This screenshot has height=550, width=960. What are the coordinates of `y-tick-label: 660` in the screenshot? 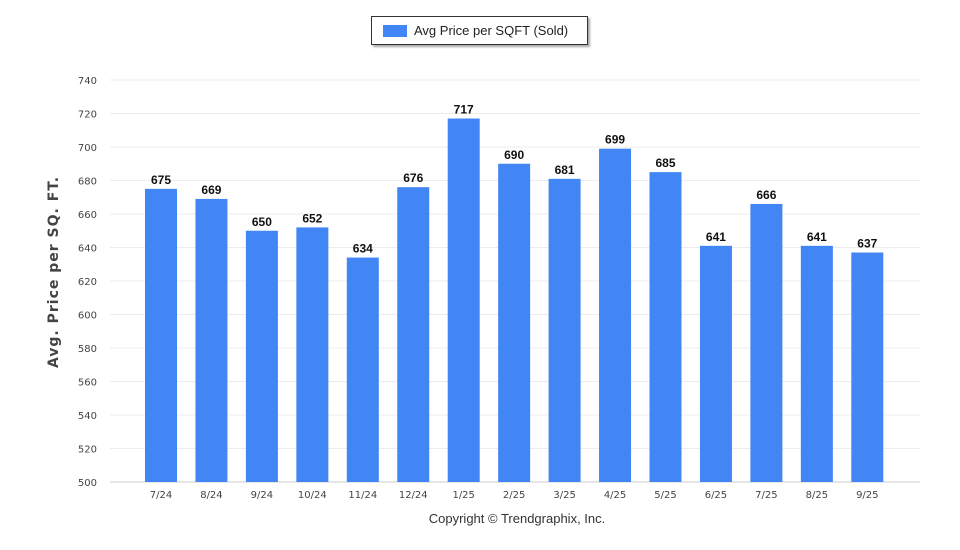 It's located at (87, 215).